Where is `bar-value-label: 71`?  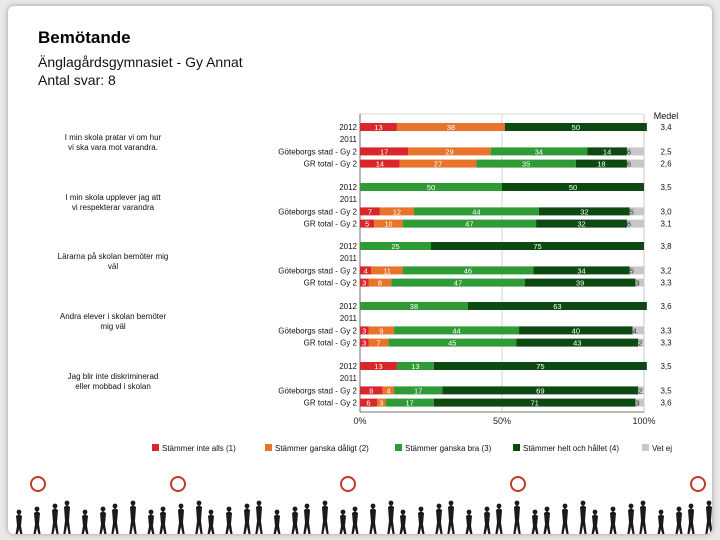
bar-value-label: 71 is located at coordinates (534, 403).